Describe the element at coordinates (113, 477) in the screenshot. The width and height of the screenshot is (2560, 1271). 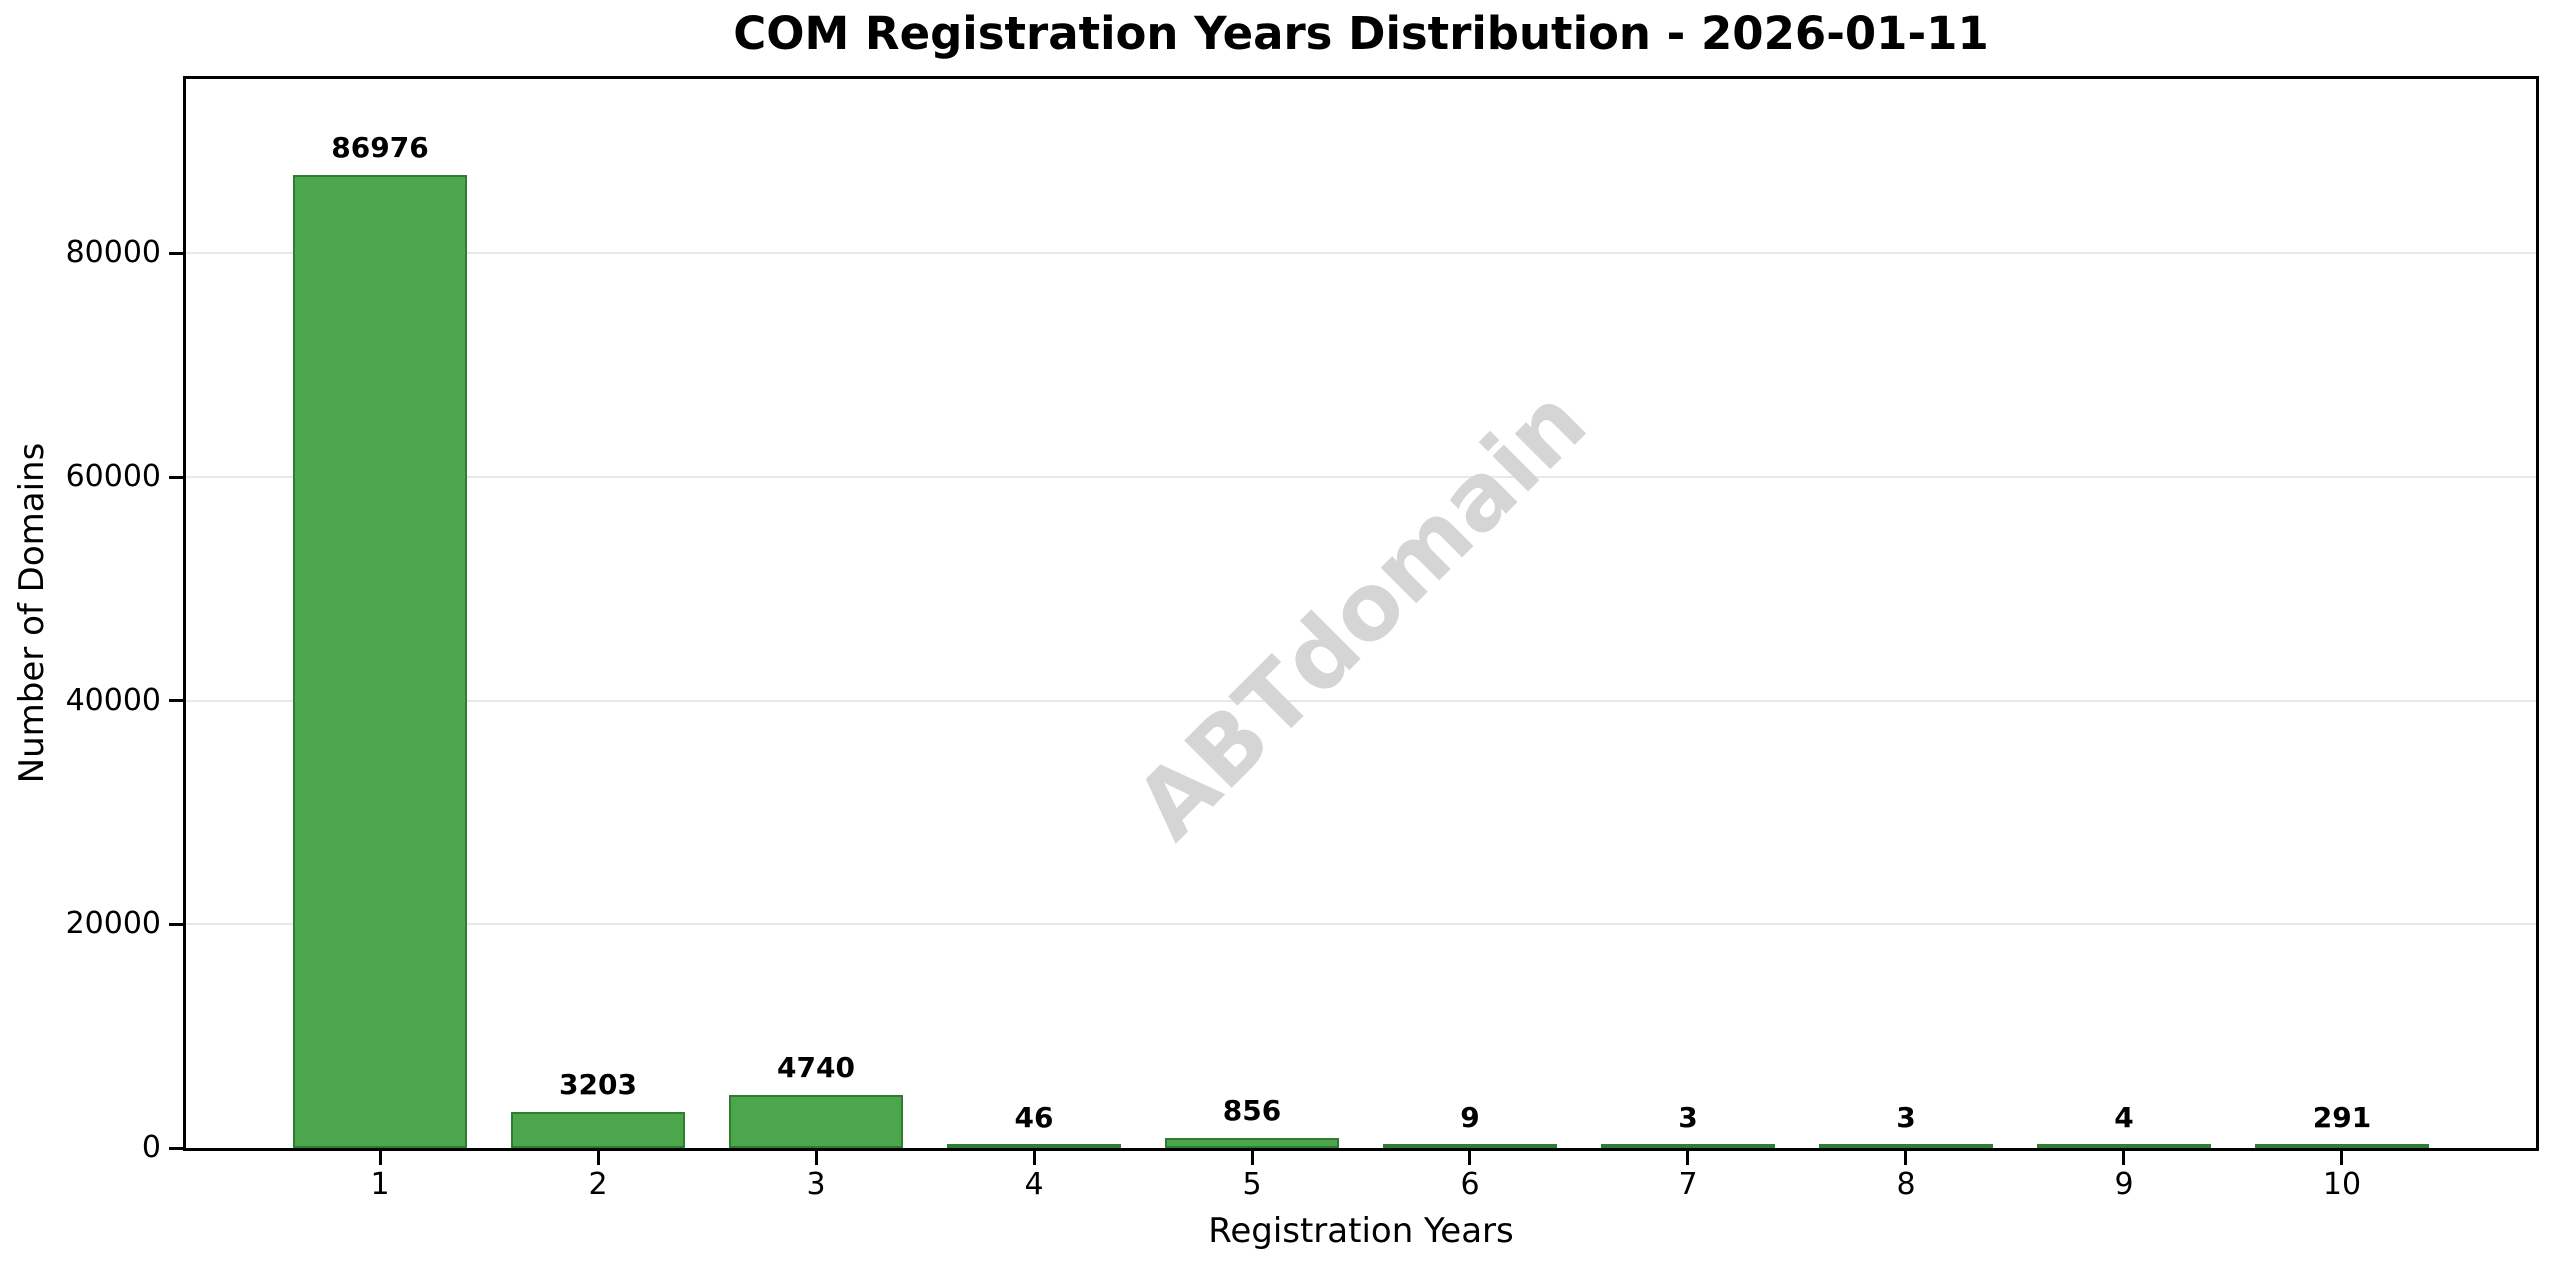
I see `y-tick-label-60000: 60000` at that location.